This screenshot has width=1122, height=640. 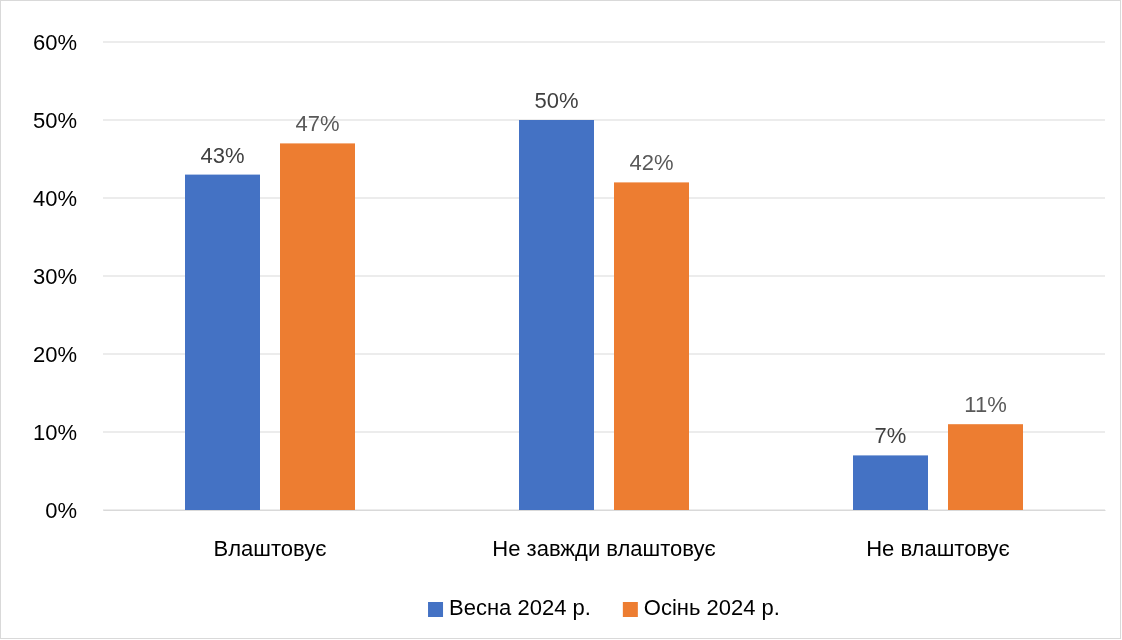 I want to click on y-tick-label: 30%, so click(x=54, y=276).